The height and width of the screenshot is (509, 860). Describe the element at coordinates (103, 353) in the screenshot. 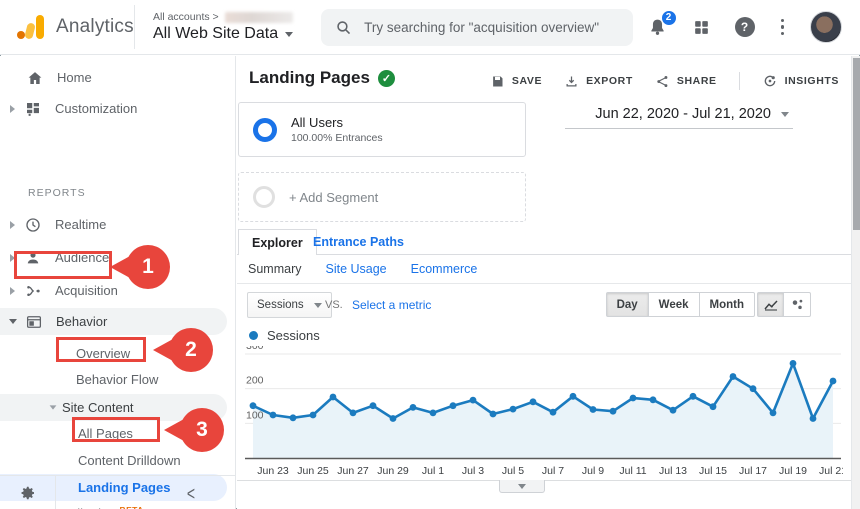

I see `sidebar-item-overview: Overview` at that location.